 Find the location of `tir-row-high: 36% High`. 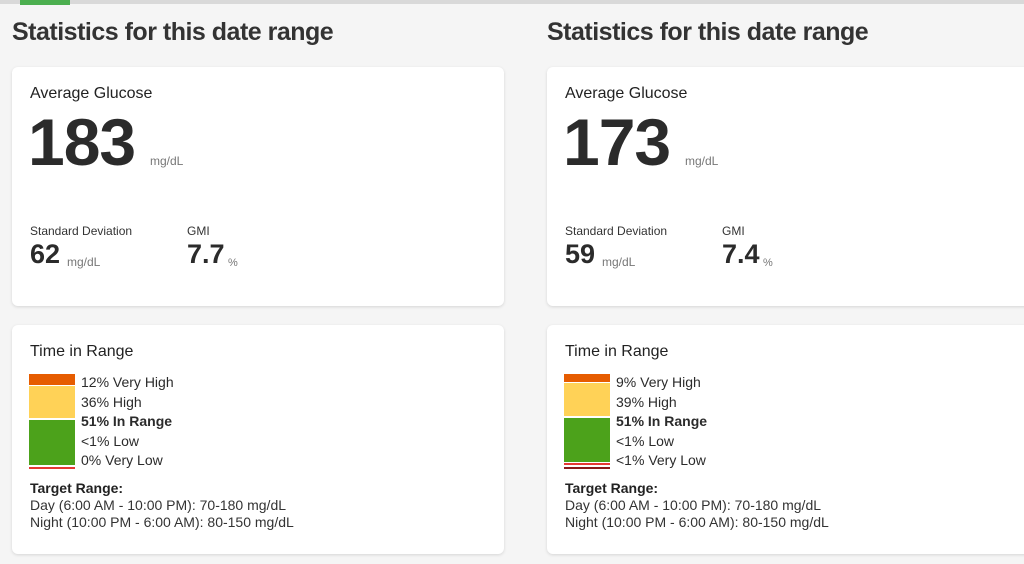

tir-row-high: 36% High is located at coordinates (127, 403).